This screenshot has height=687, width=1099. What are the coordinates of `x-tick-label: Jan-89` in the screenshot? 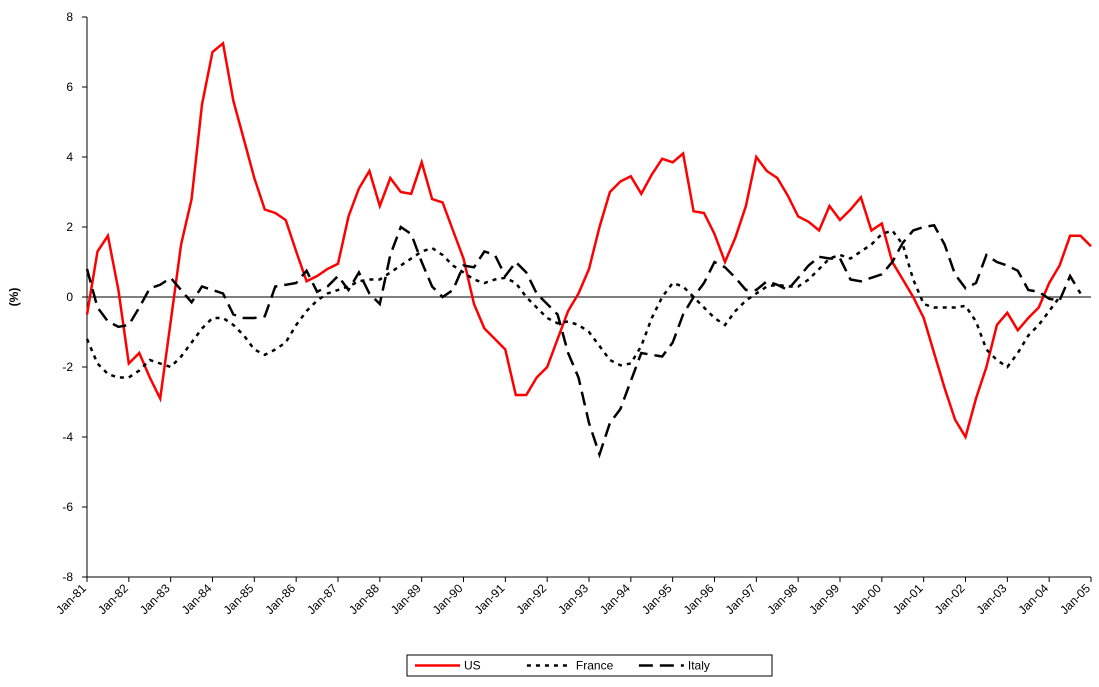 It's located at (406, 599).